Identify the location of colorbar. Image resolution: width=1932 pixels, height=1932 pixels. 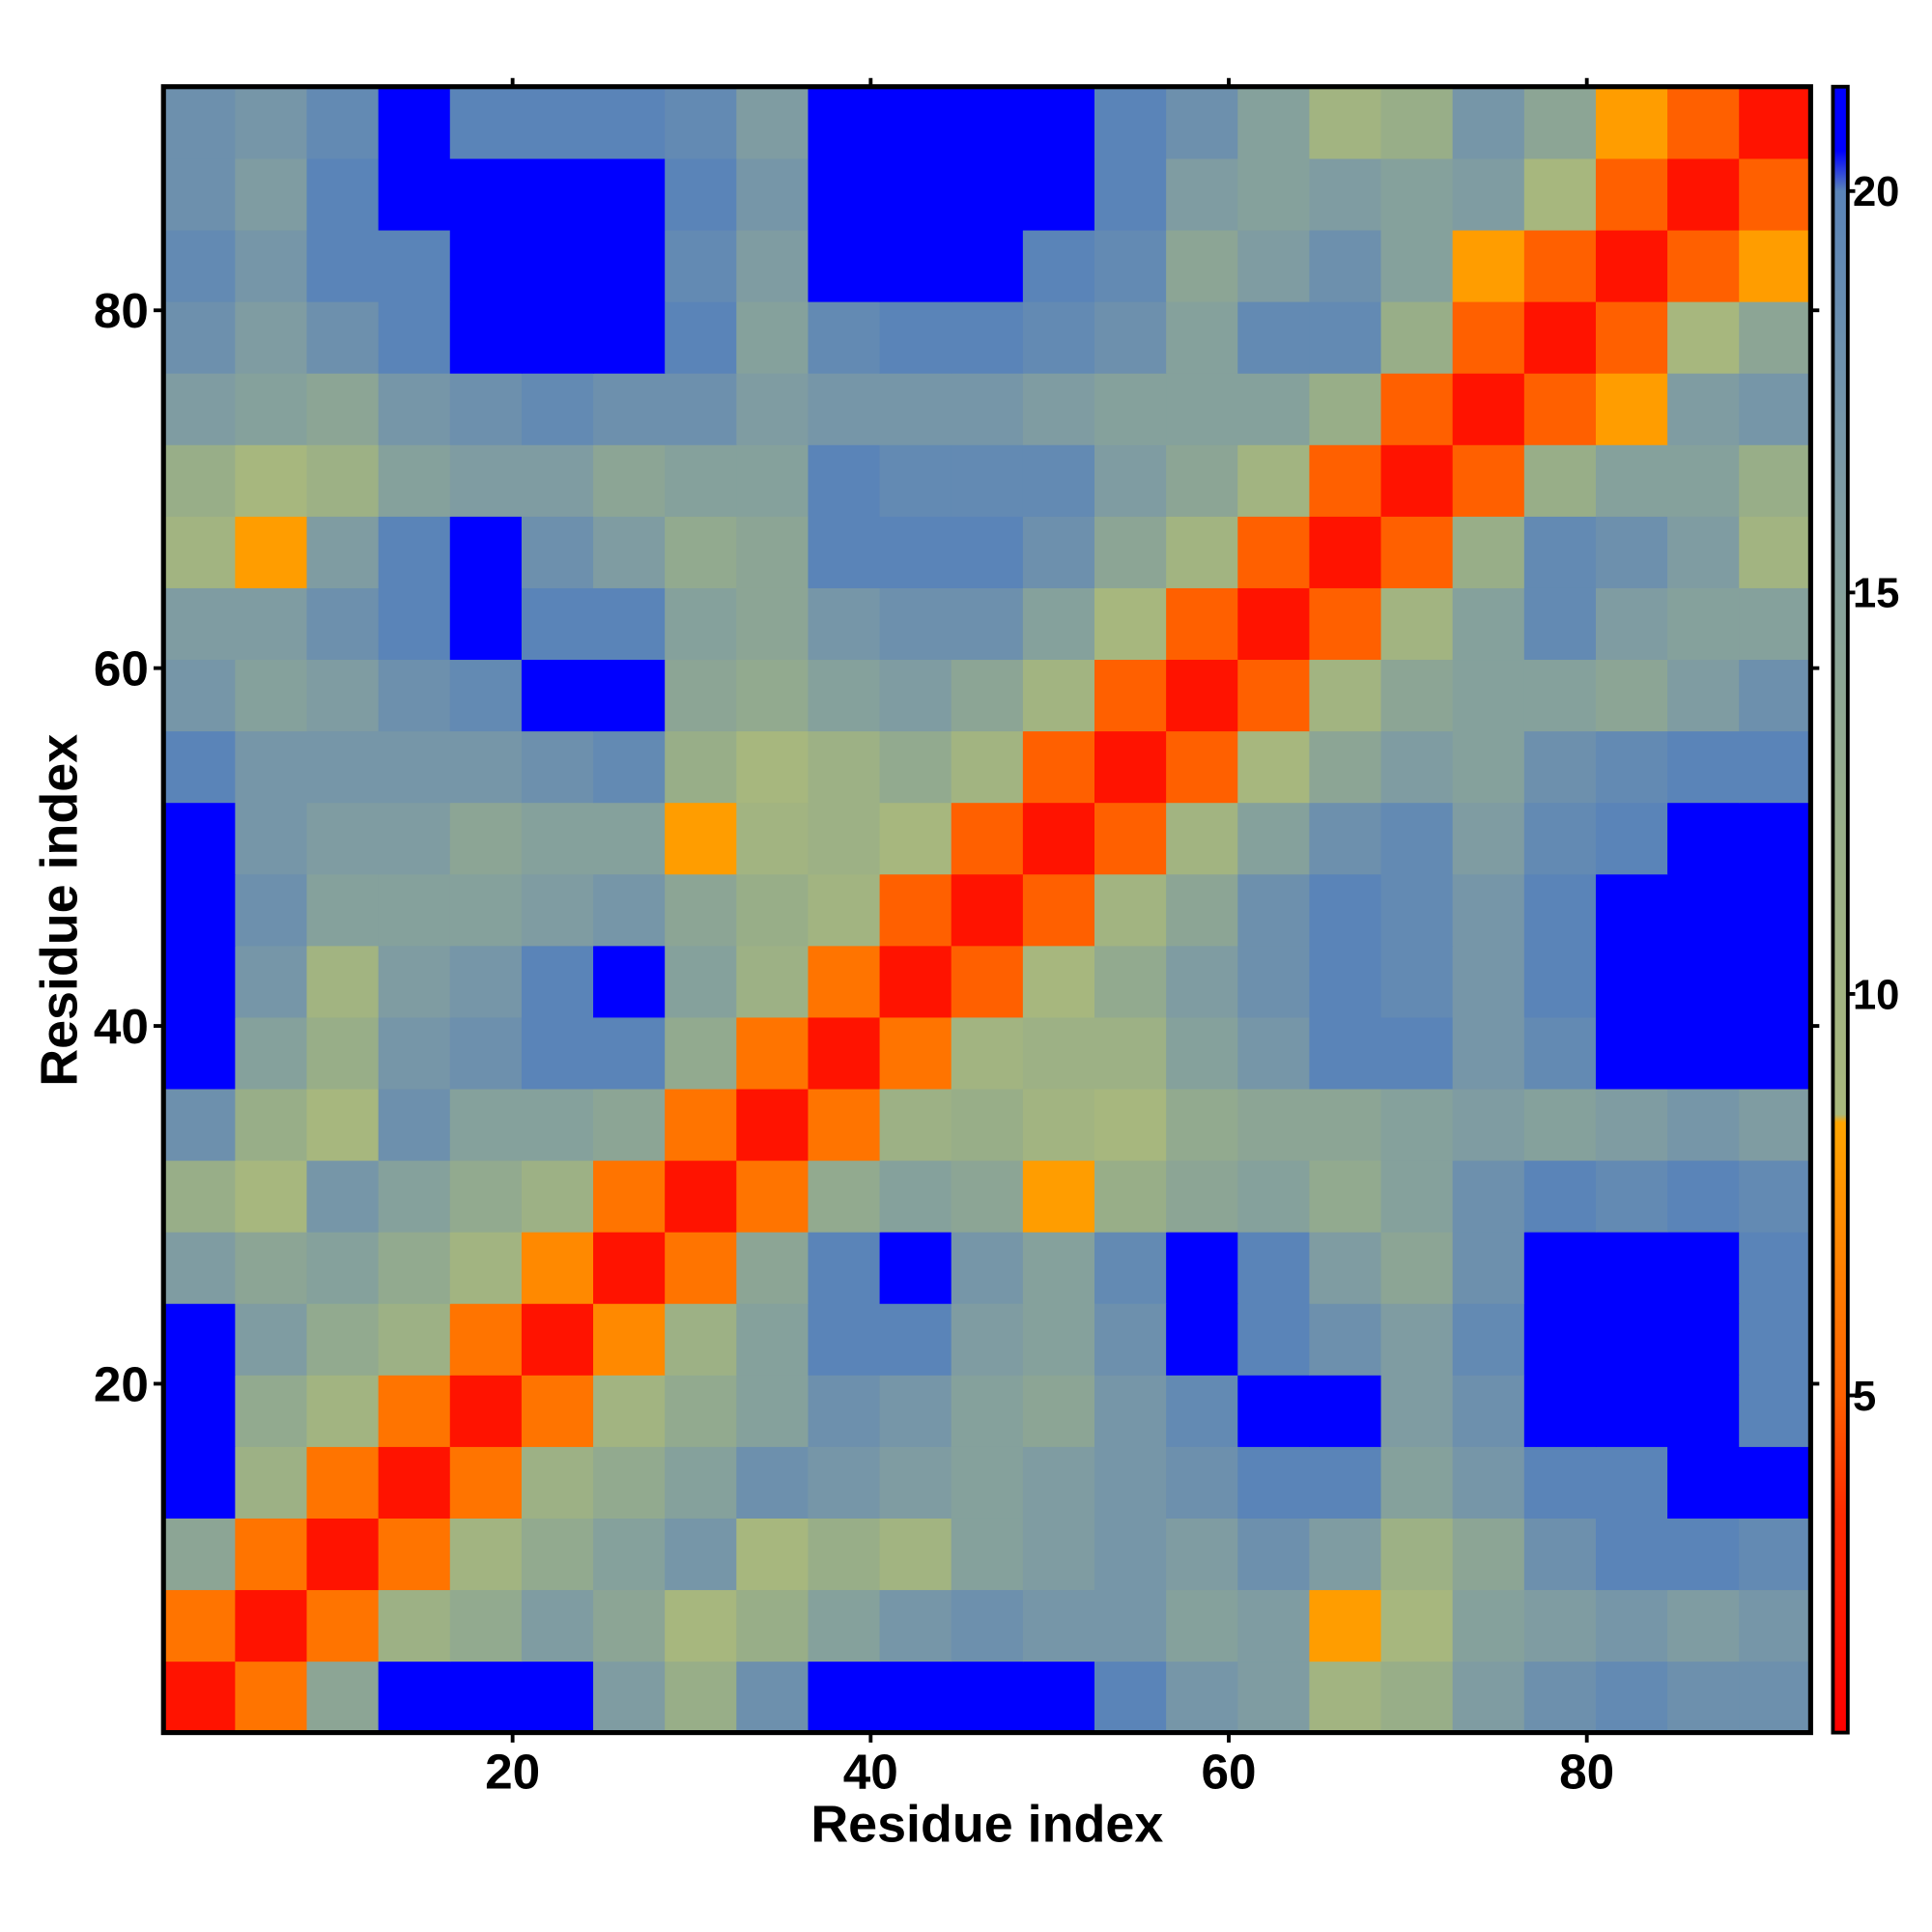
(1840, 909).